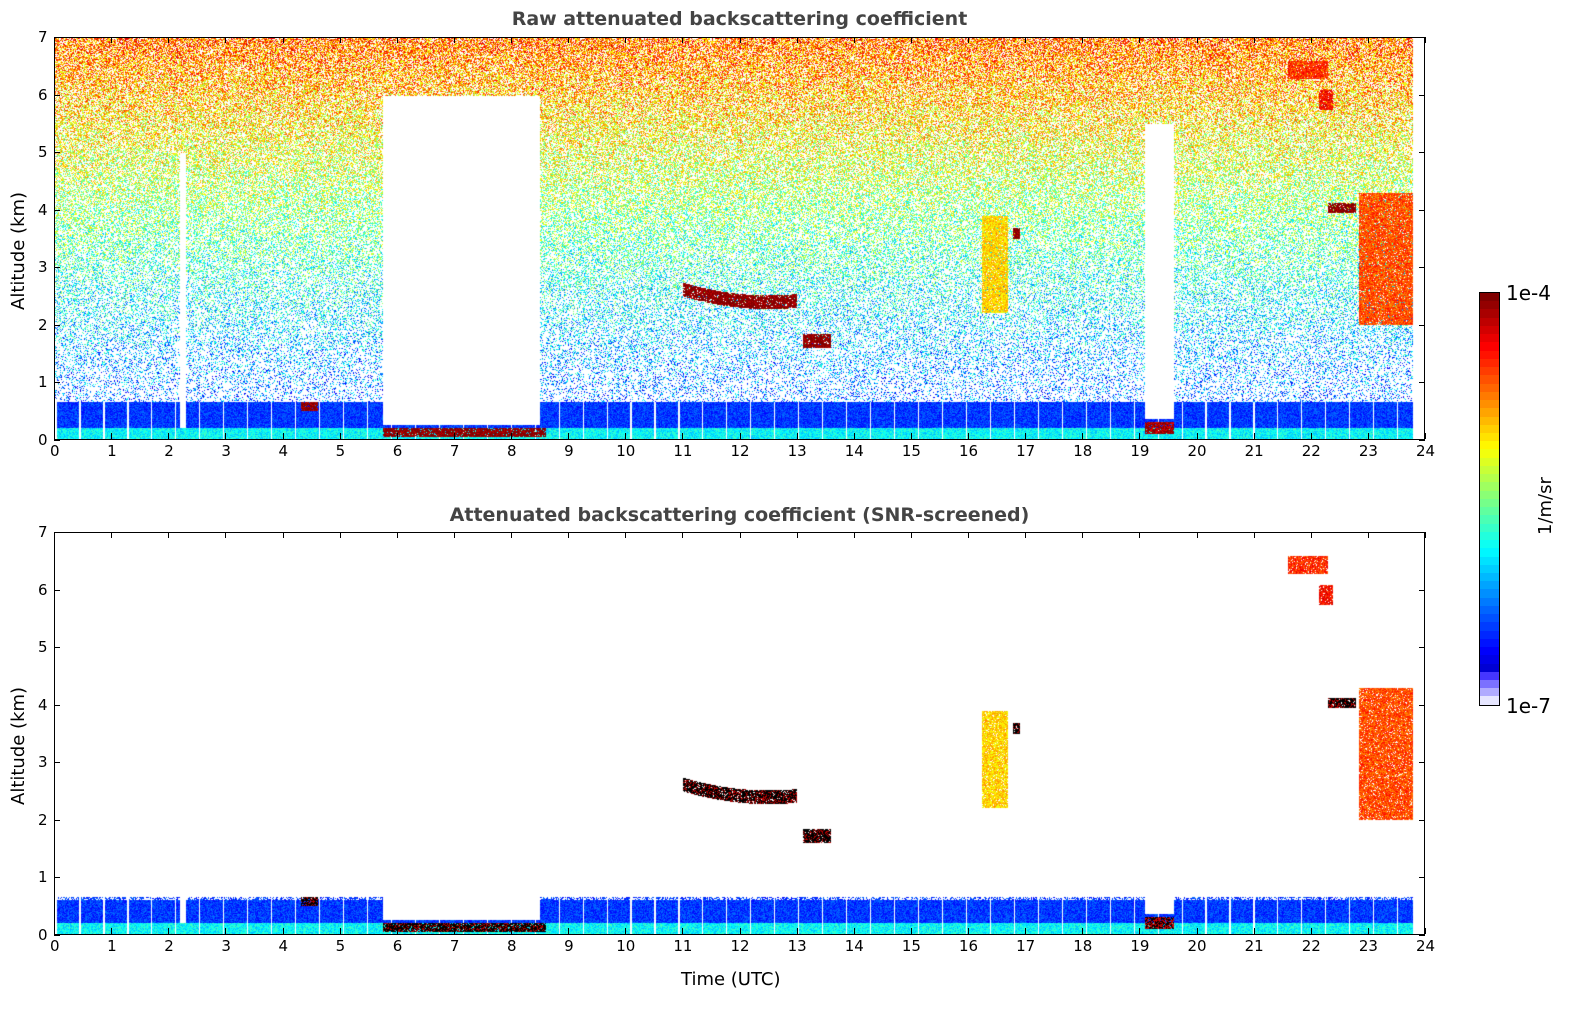  I want to click on x-tick-label: 1, so click(112, 946).